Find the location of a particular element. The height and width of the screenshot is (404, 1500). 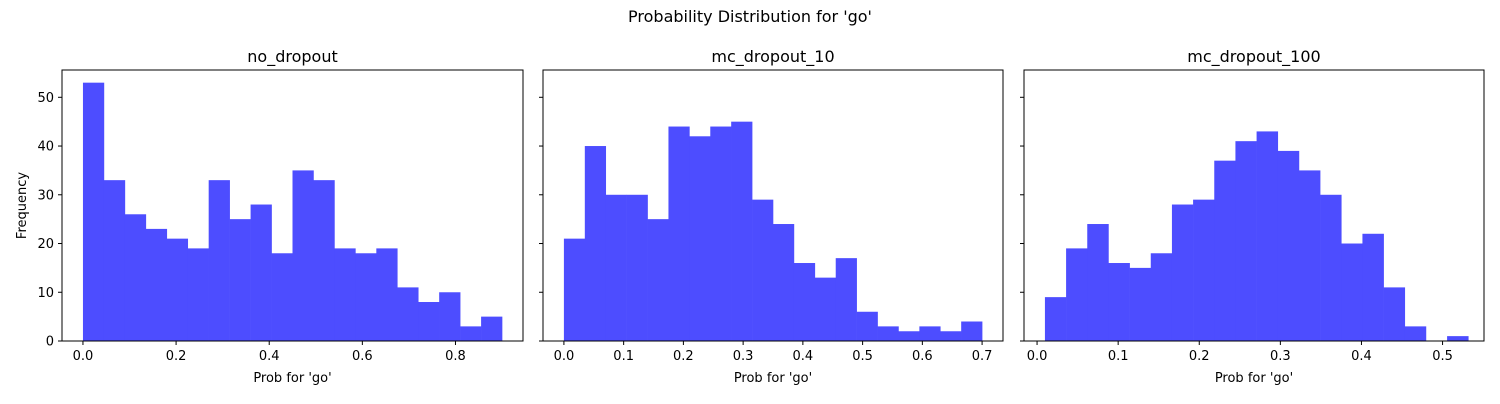

y-tick-label: 50 is located at coordinates (45, 98).